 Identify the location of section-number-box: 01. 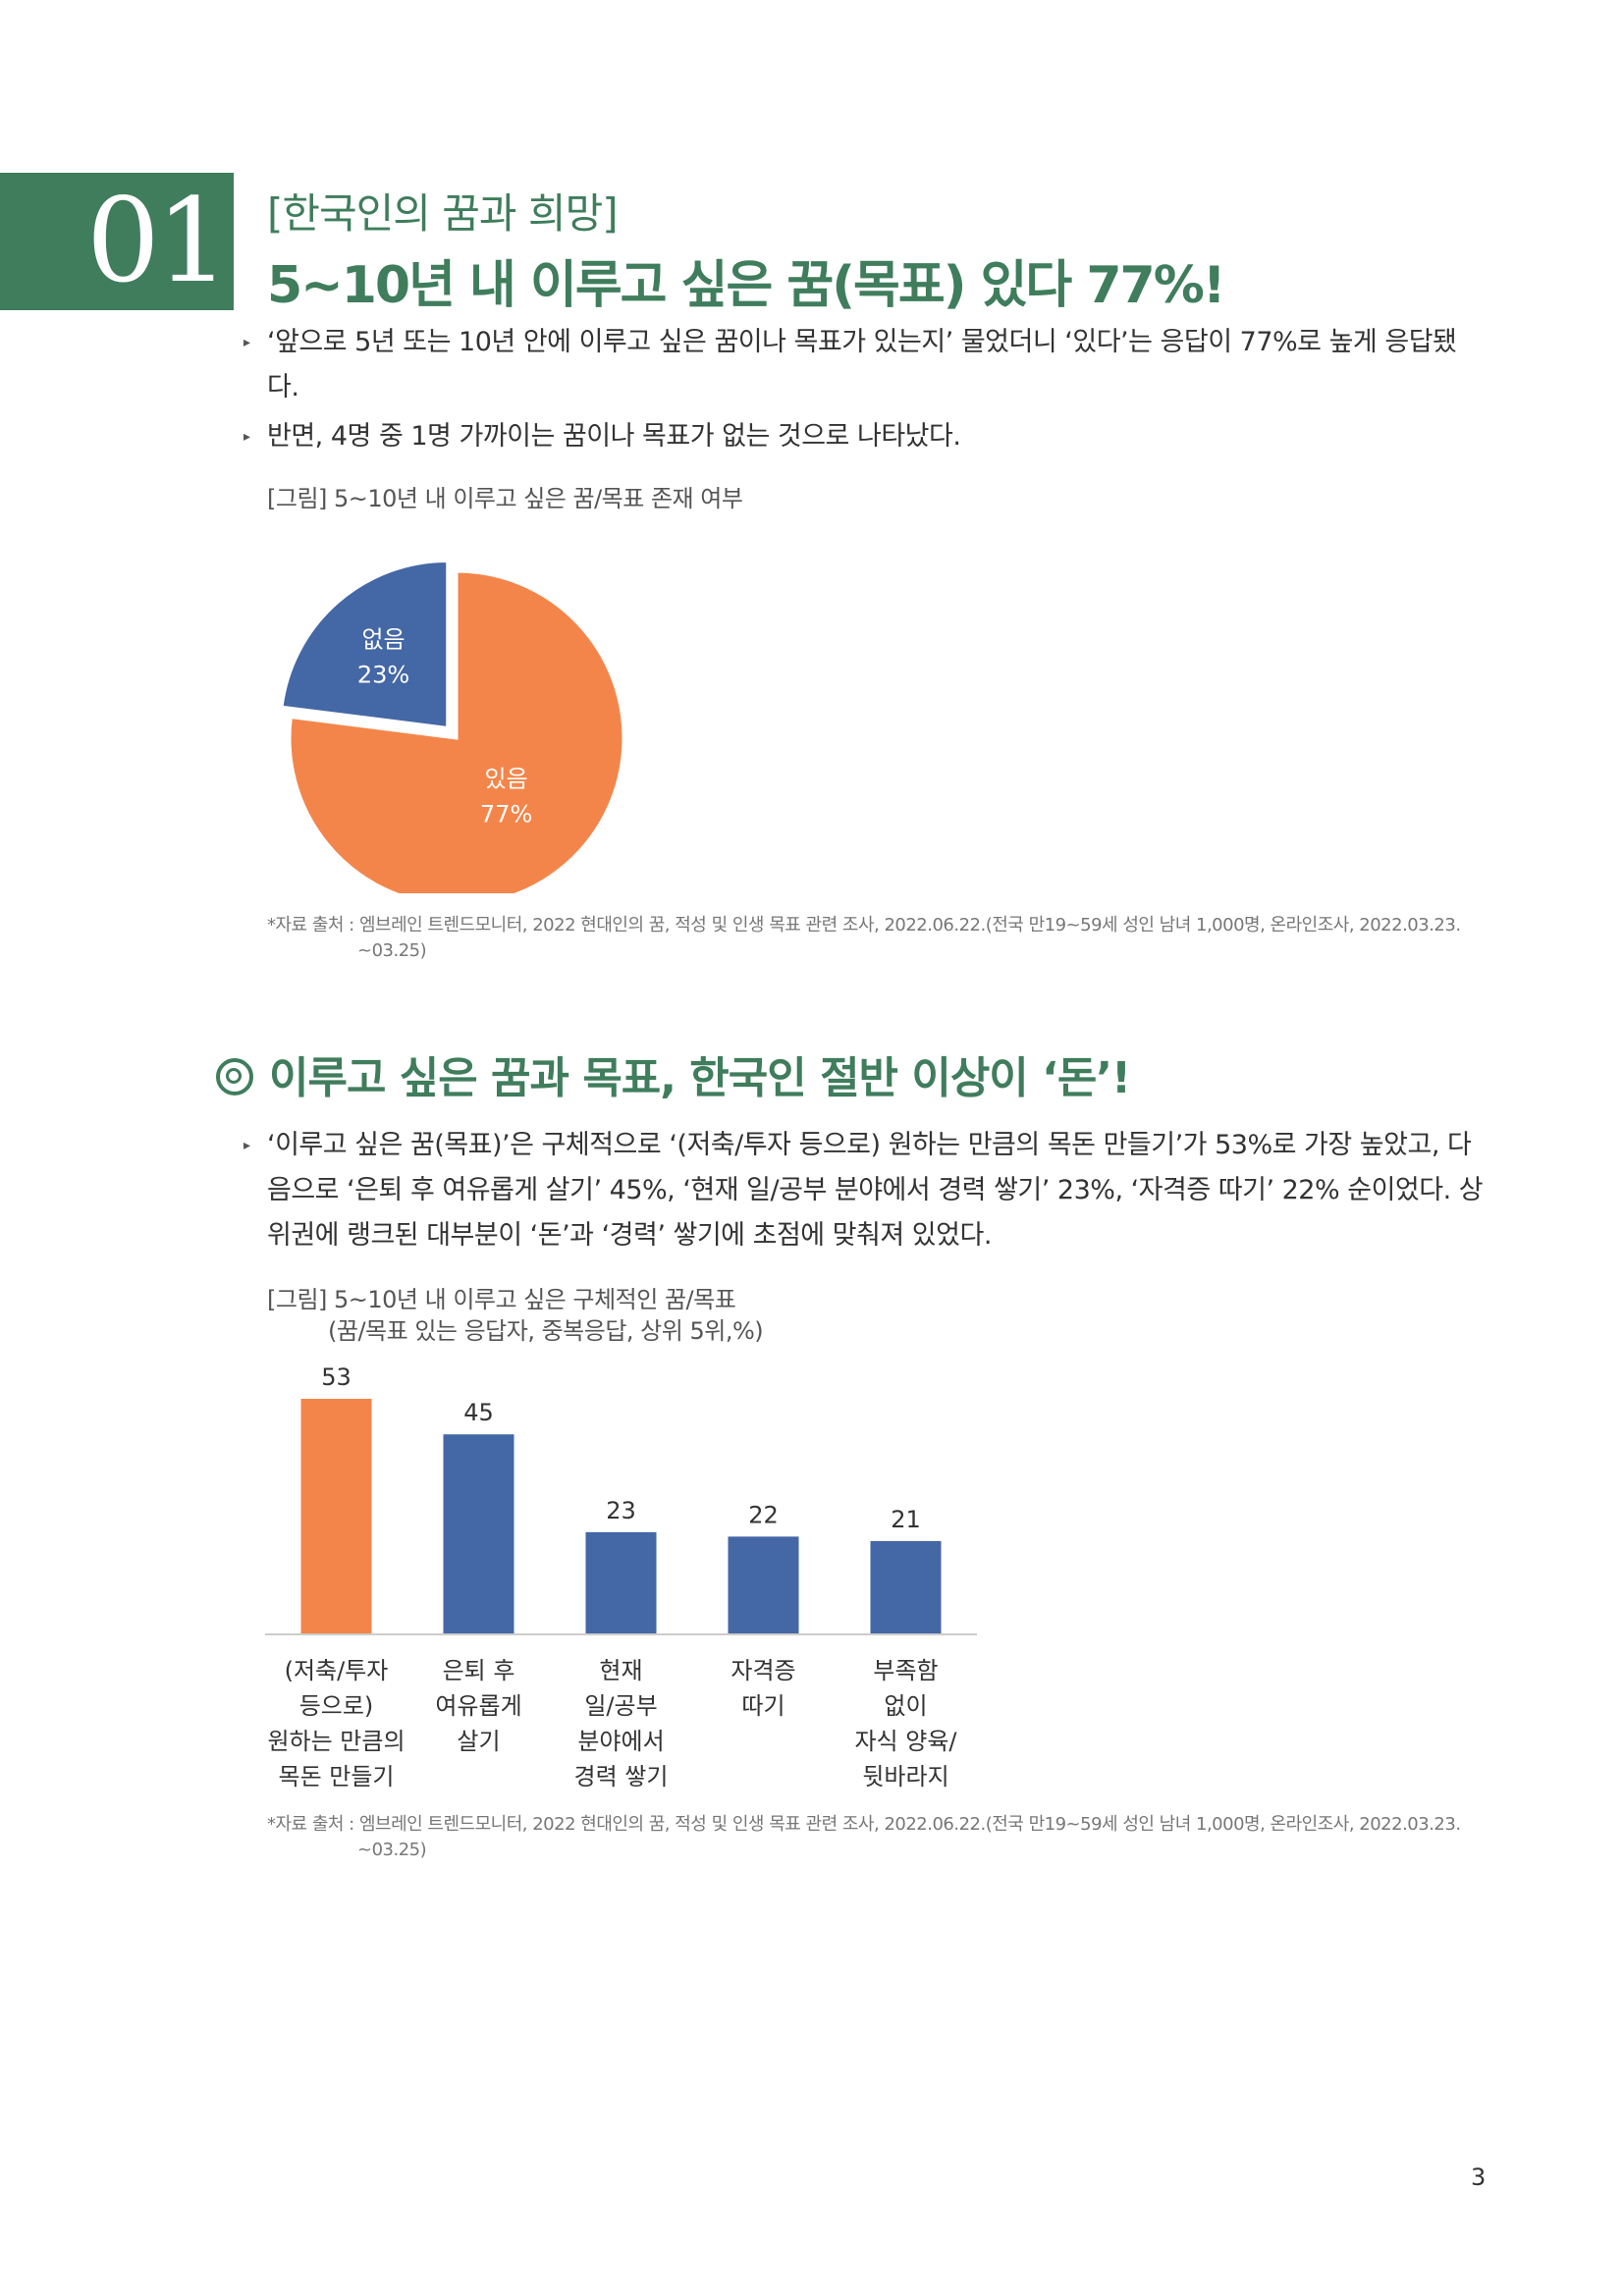
(117, 242).